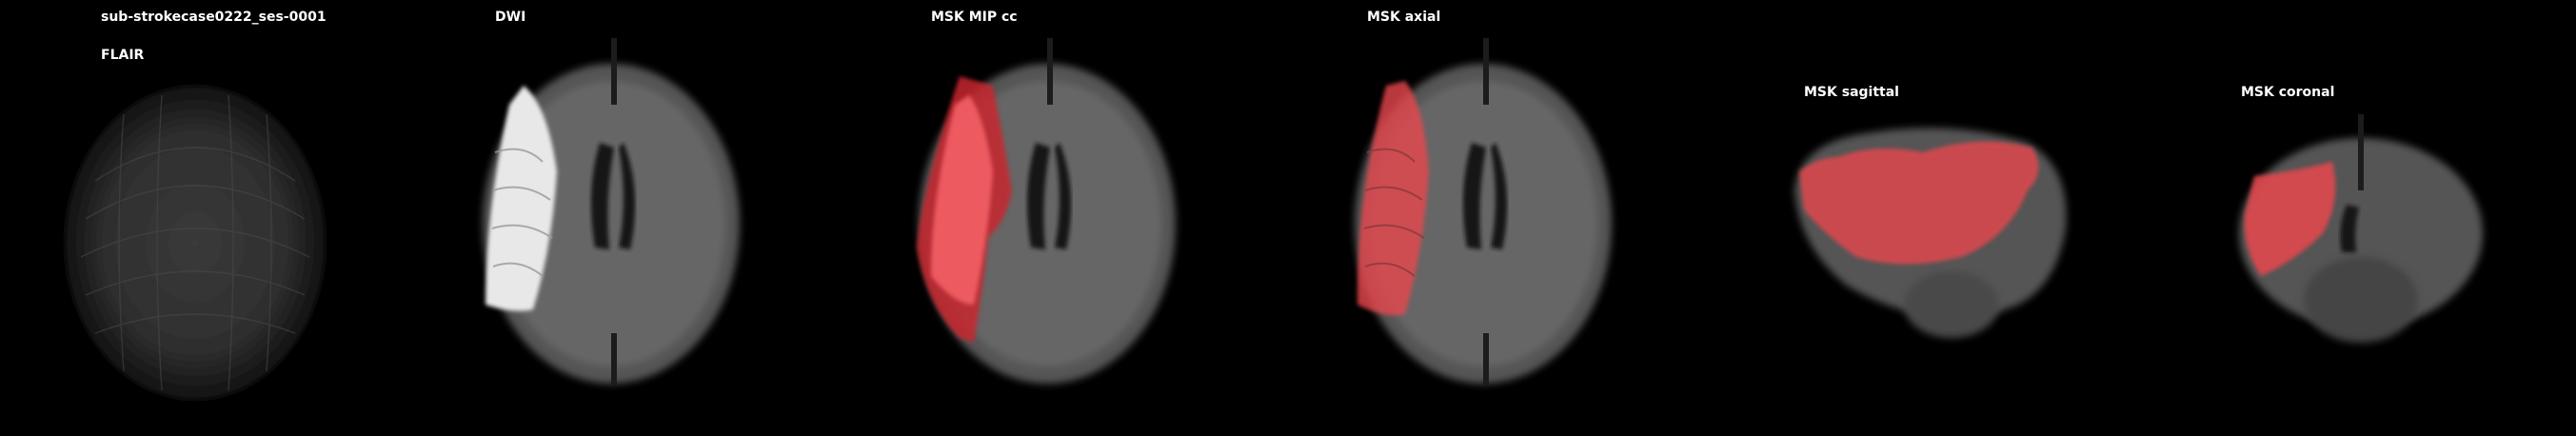  What do you see at coordinates (974, 17) in the screenshot?
I see `panel-title-msk-mip: MSK MIP cc` at bounding box center [974, 17].